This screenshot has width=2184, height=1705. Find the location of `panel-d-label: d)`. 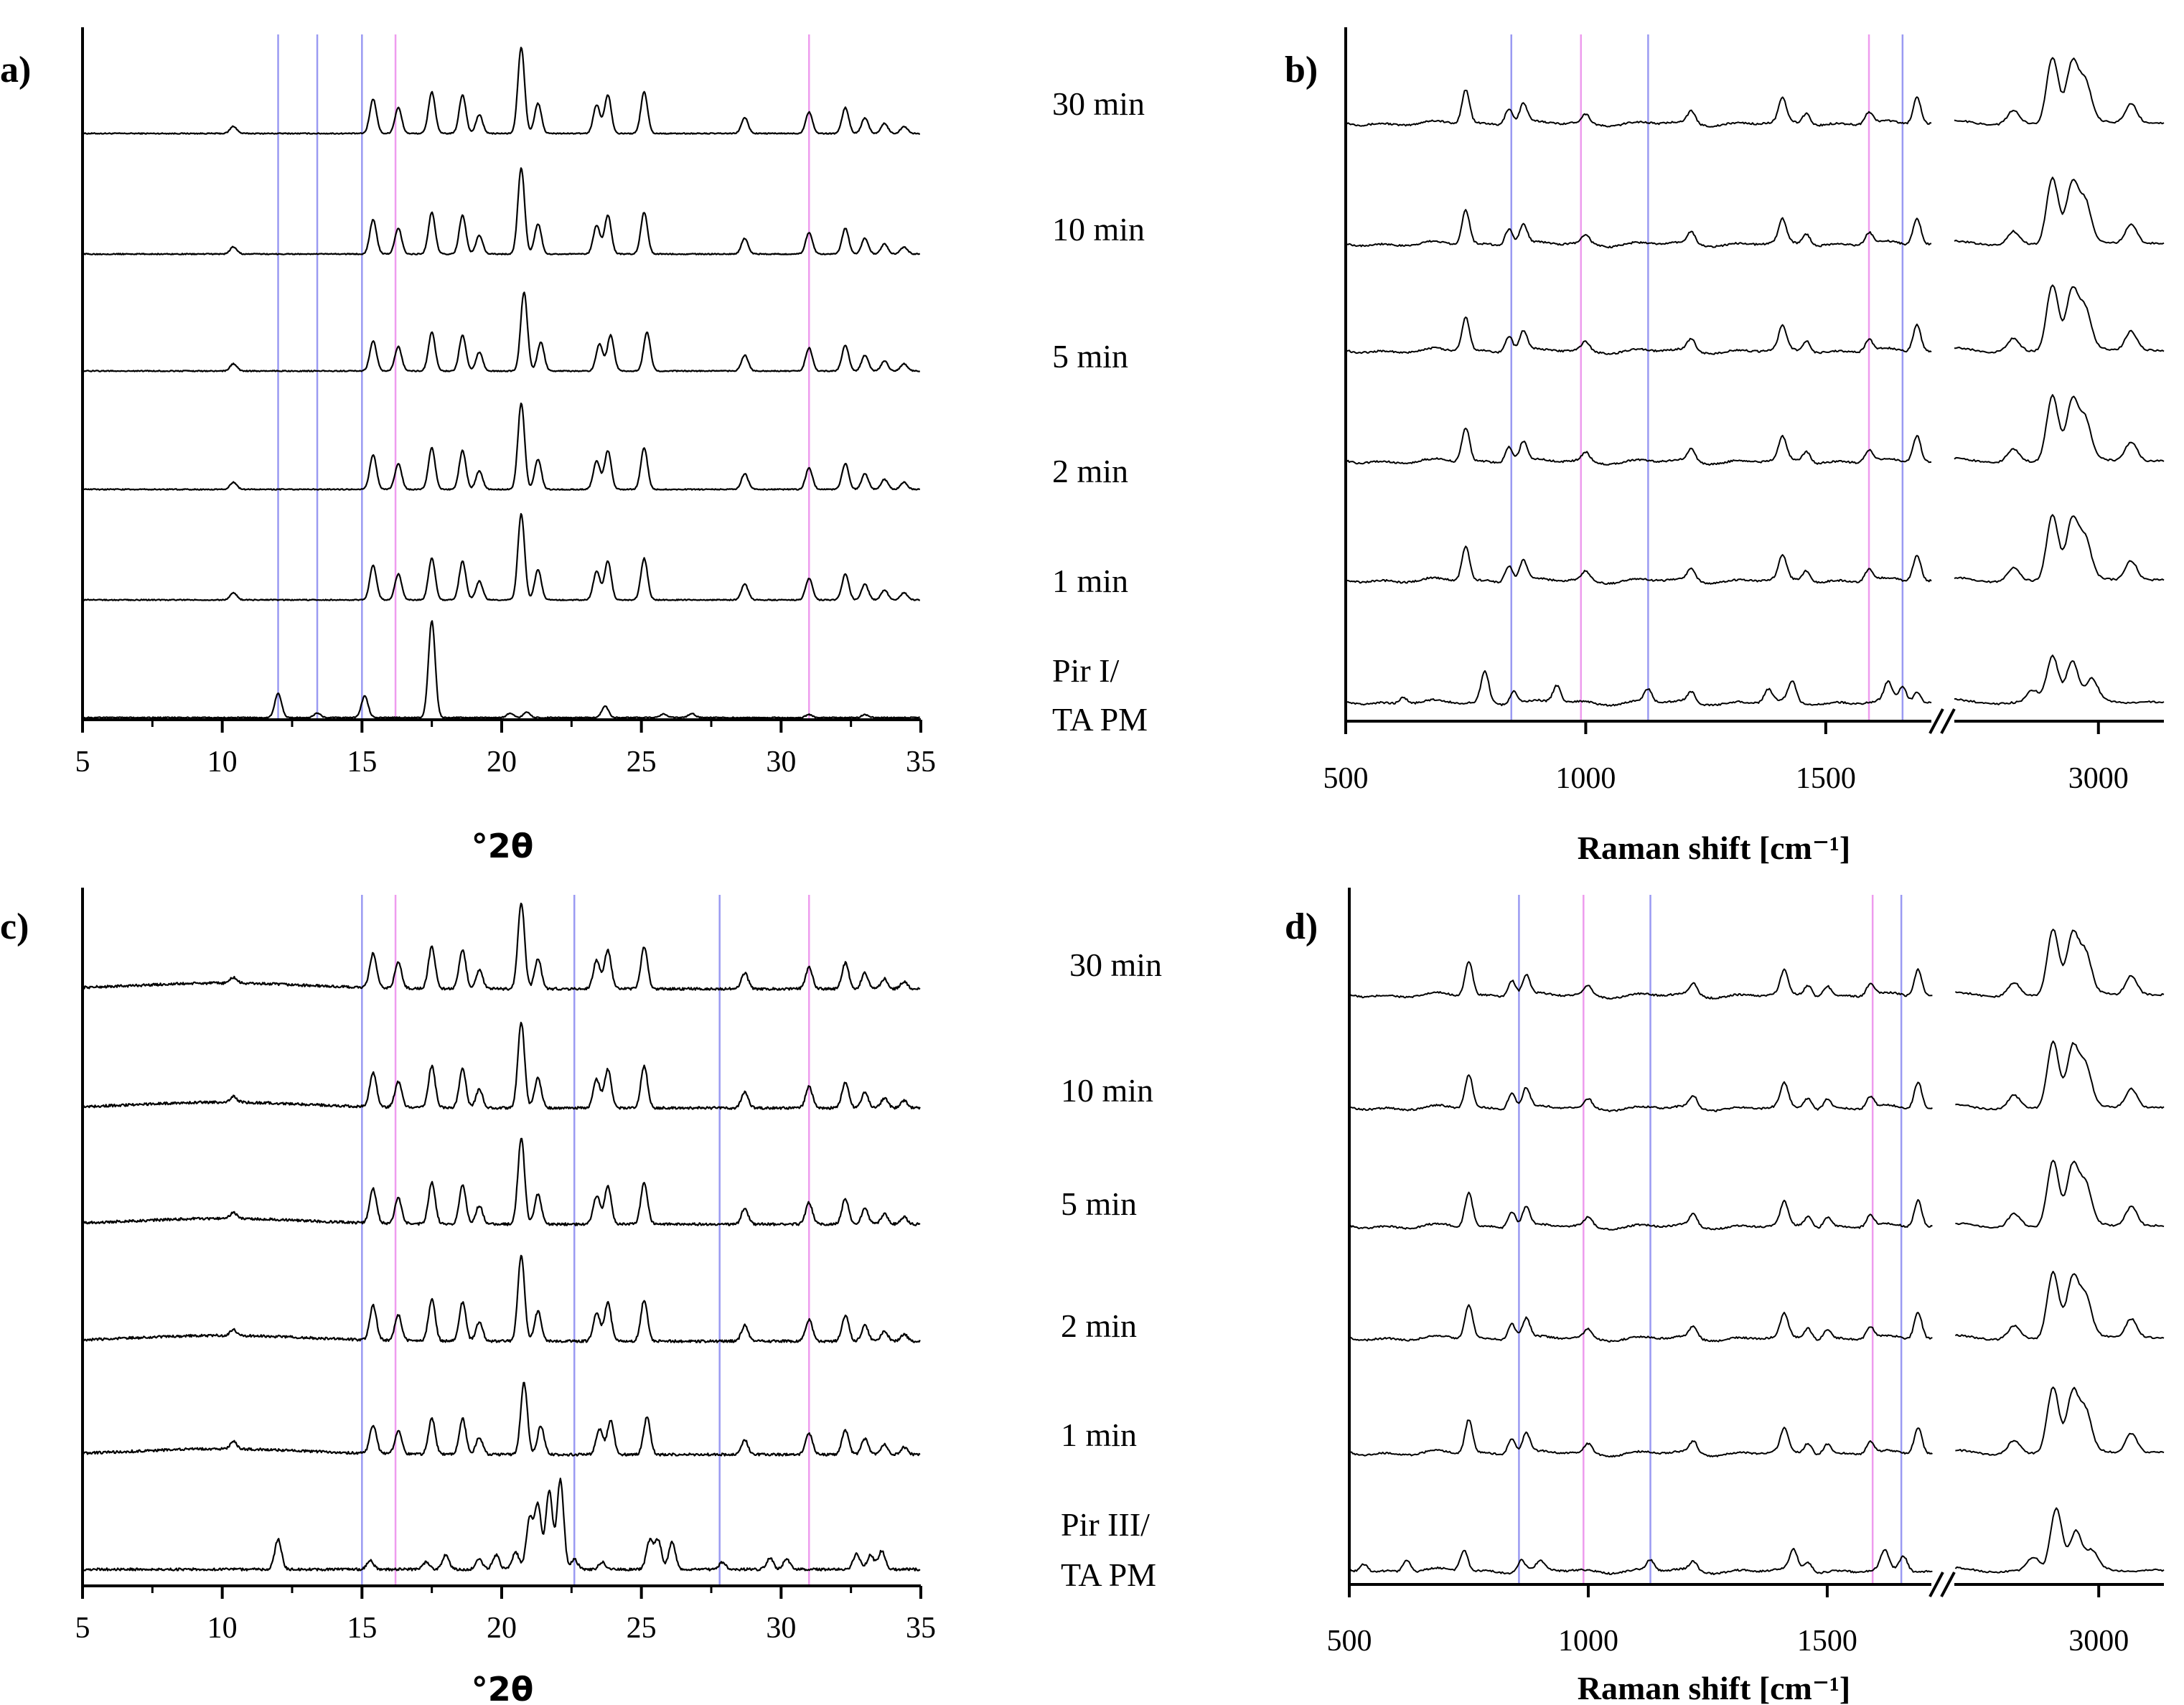

panel-d-label: d) is located at coordinates (1301, 926).